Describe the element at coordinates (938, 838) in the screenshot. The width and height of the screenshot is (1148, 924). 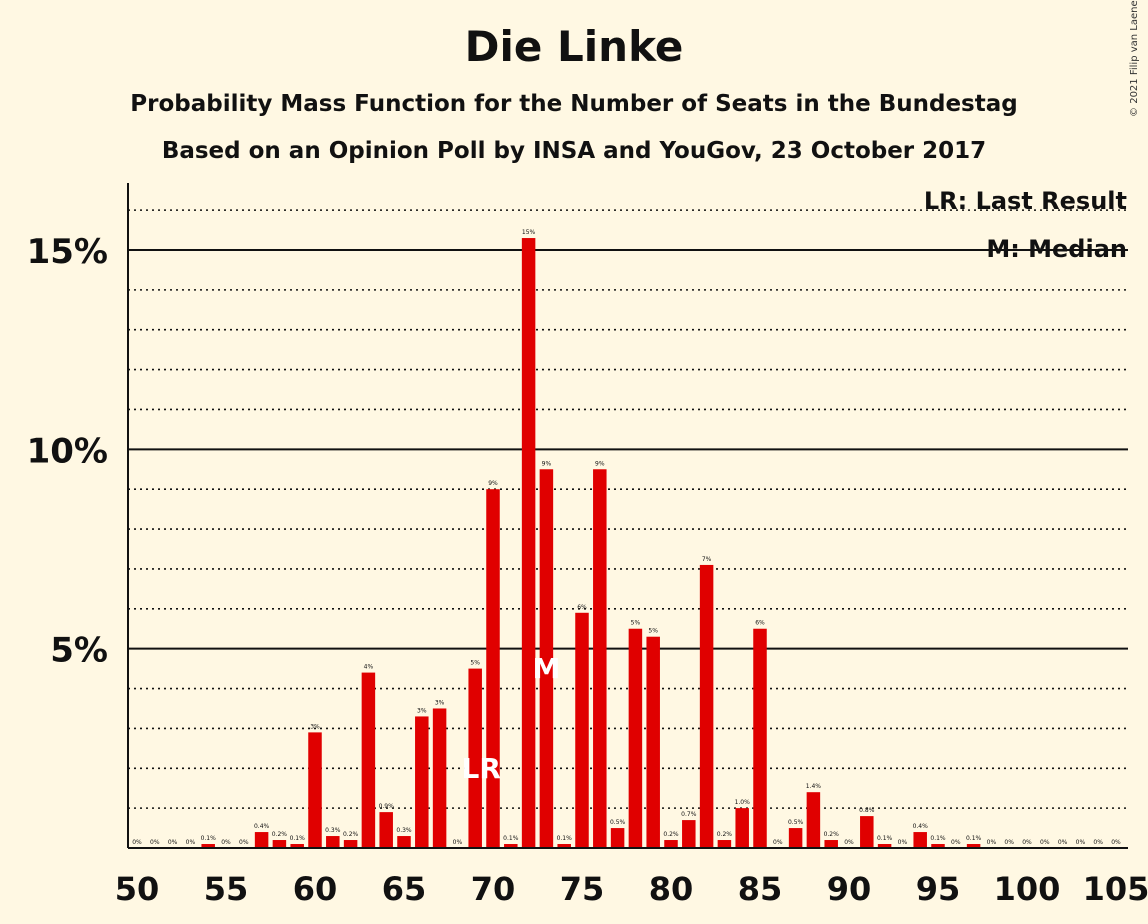
I see `bar-label-seat-95: 0.1%` at that location.